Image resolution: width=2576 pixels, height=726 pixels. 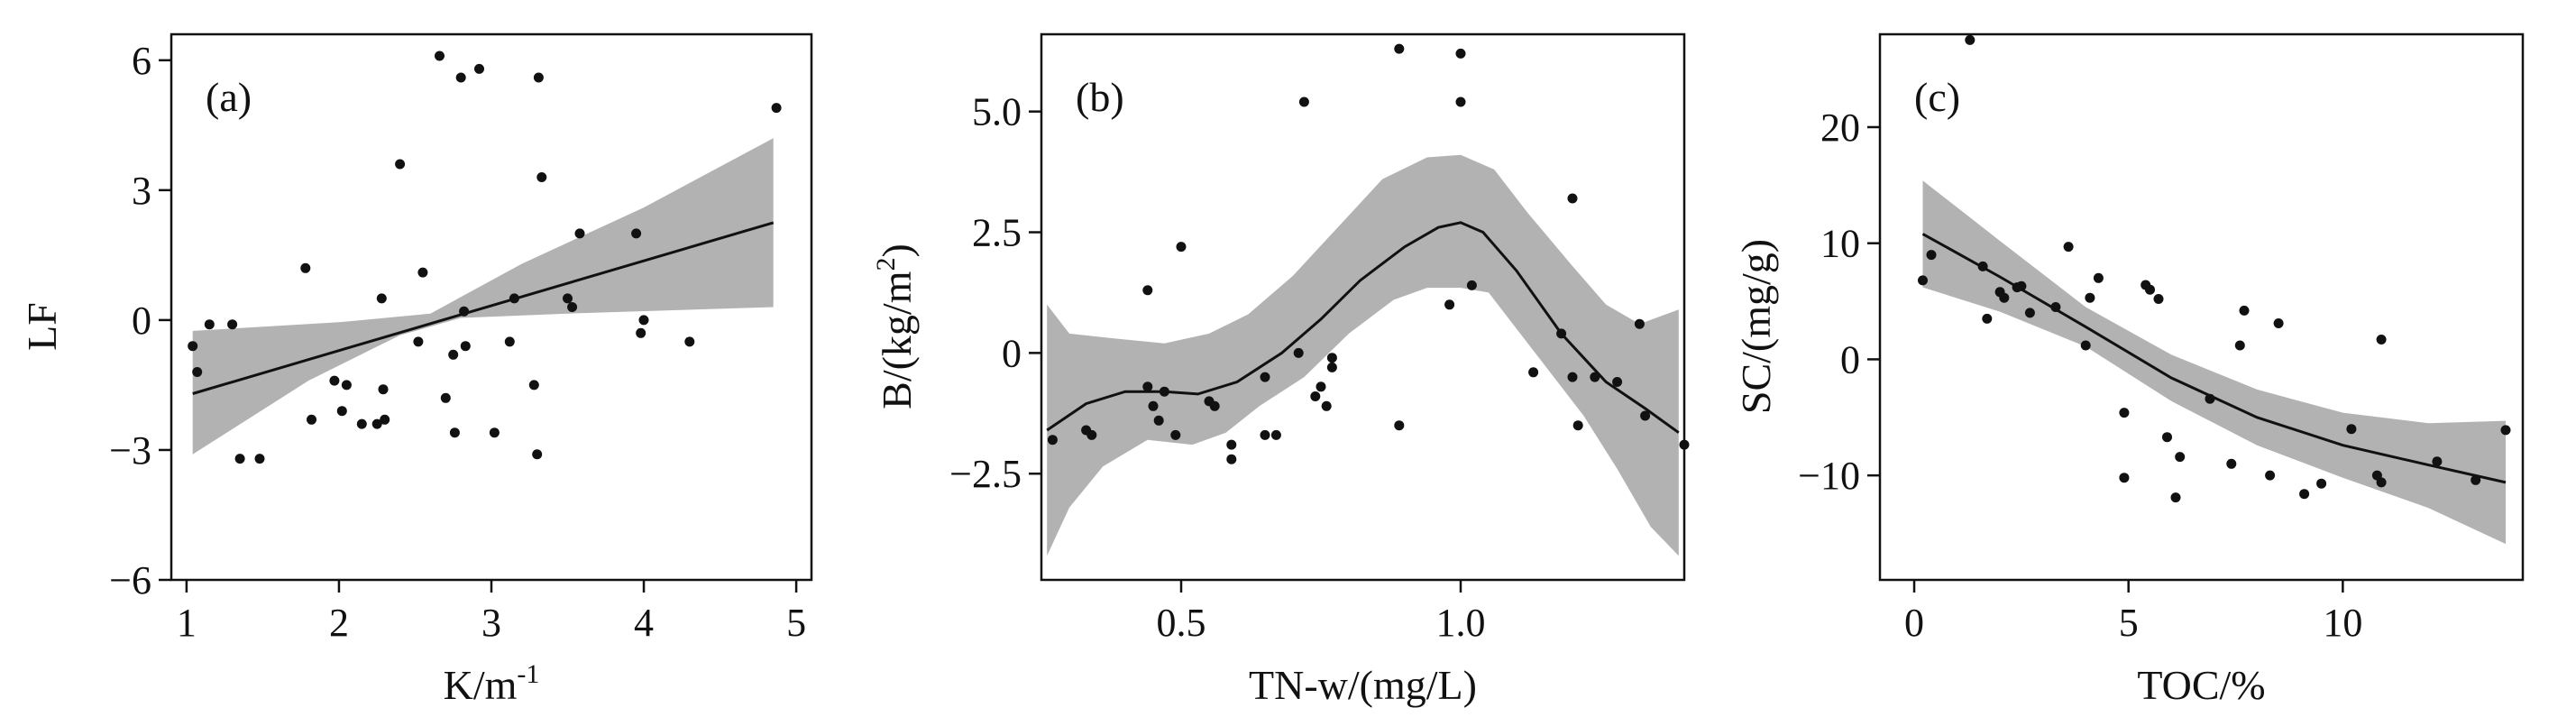 I want to click on y-axis-label: B/(kg/m2), so click(x=895, y=326).